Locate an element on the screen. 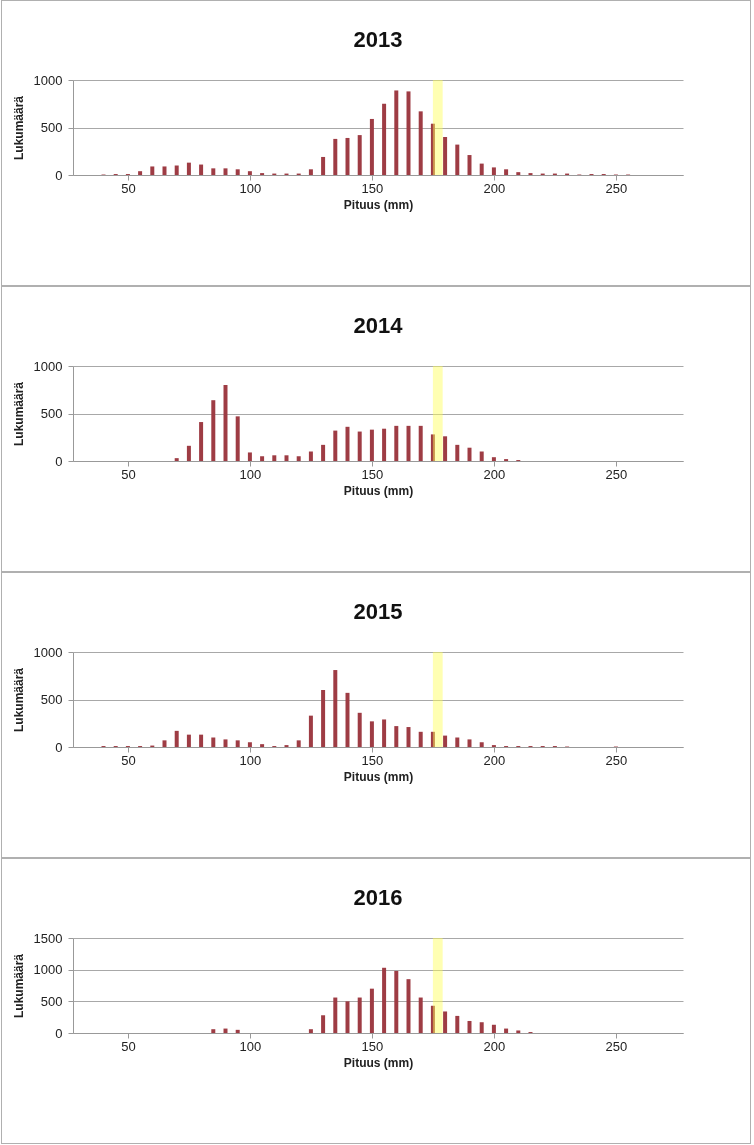 The image size is (754, 1145). y-tick-label: 1500 is located at coordinates (48, 938).